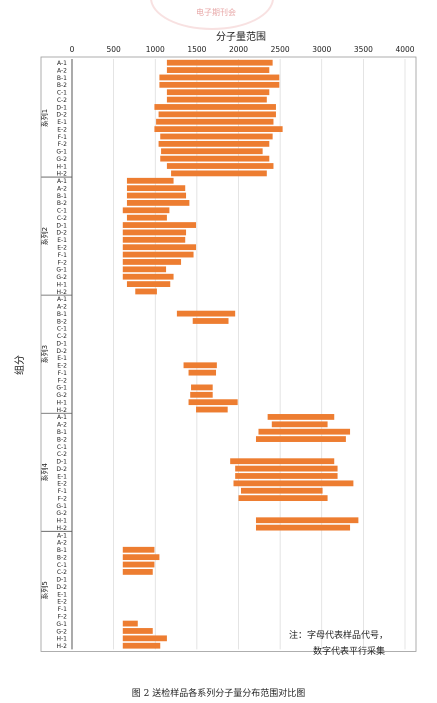 The image size is (437, 703). I want to click on y-axis-title: 组分, so click(19, 365).